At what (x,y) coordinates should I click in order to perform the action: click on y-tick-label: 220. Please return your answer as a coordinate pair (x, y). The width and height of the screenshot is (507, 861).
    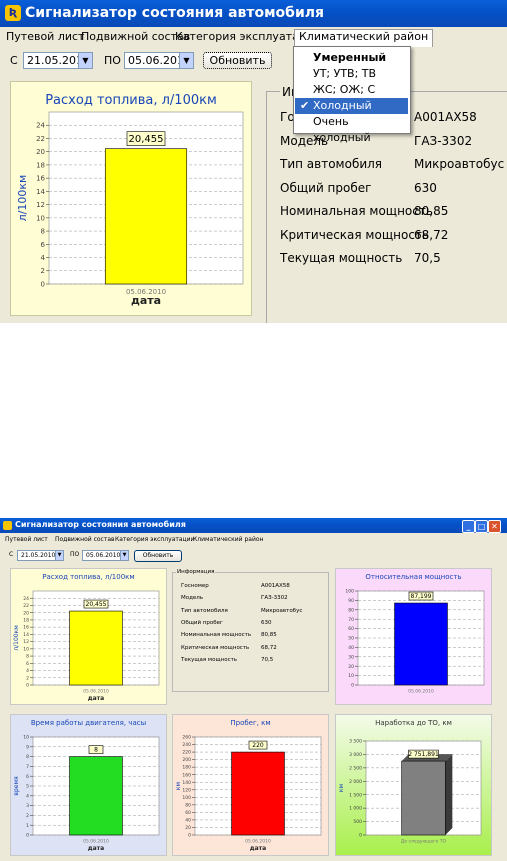
    Looking at the image, I should click on (186, 753).